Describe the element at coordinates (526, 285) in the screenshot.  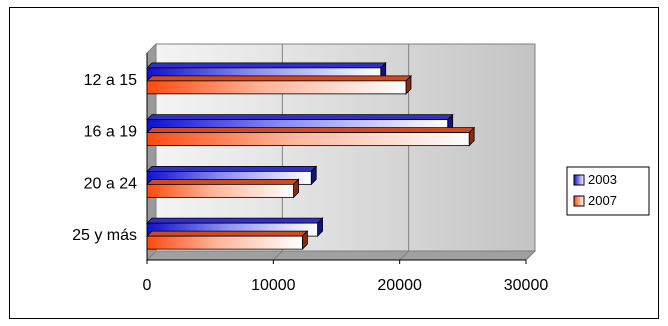
I see `x-tick-label: 30000` at that location.